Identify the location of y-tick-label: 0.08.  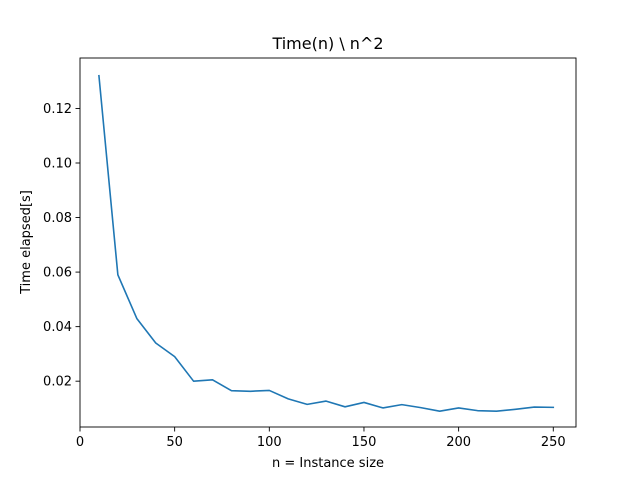
(57, 218).